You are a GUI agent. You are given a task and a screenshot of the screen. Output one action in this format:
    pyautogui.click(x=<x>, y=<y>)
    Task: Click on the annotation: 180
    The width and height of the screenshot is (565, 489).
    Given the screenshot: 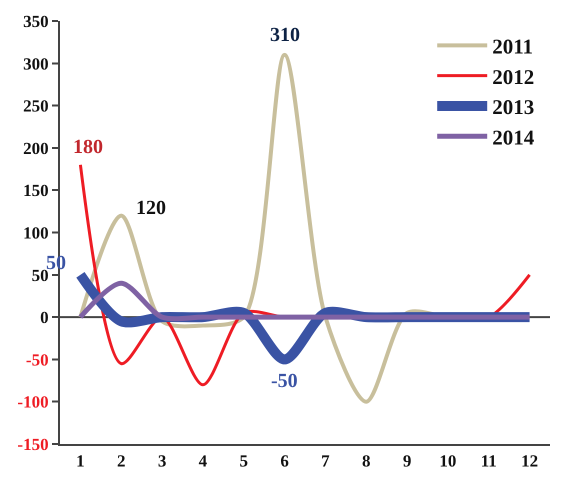 What is the action you would take?
    pyautogui.click(x=88, y=147)
    